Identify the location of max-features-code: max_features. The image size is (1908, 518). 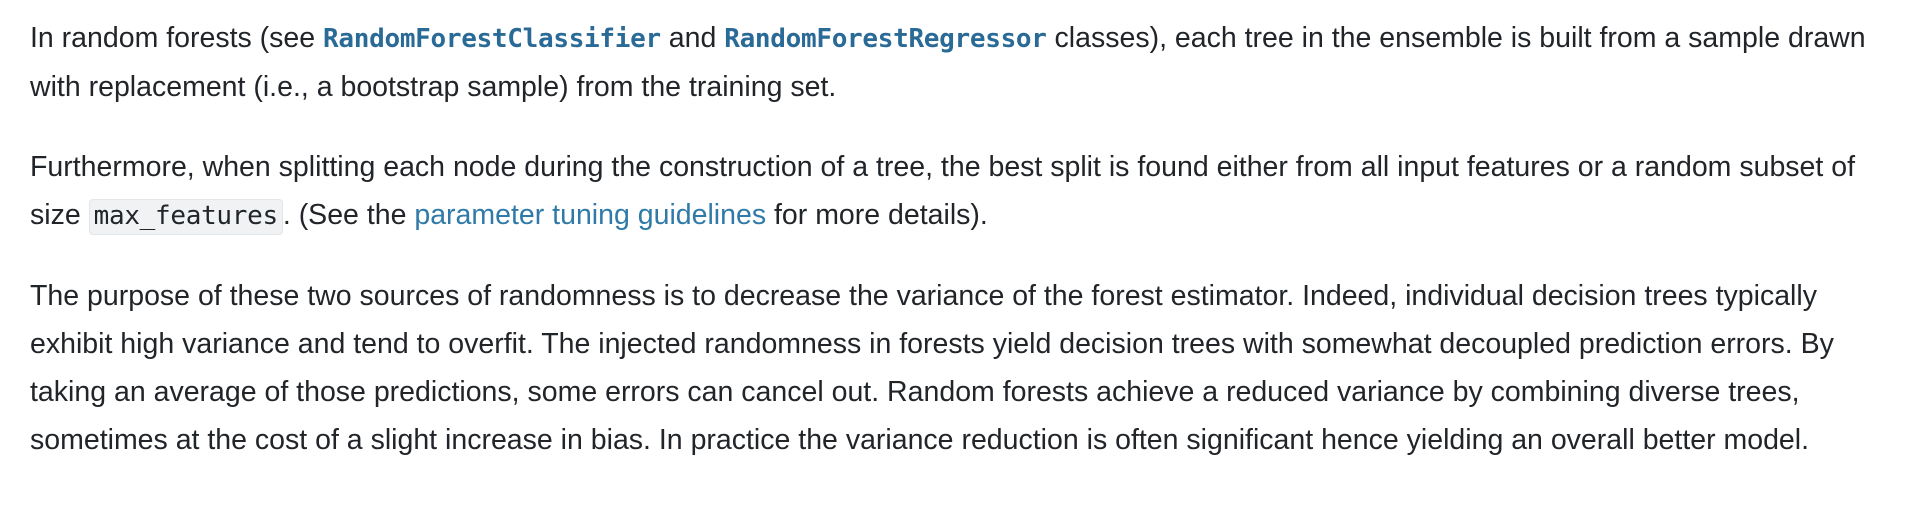
(185, 217).